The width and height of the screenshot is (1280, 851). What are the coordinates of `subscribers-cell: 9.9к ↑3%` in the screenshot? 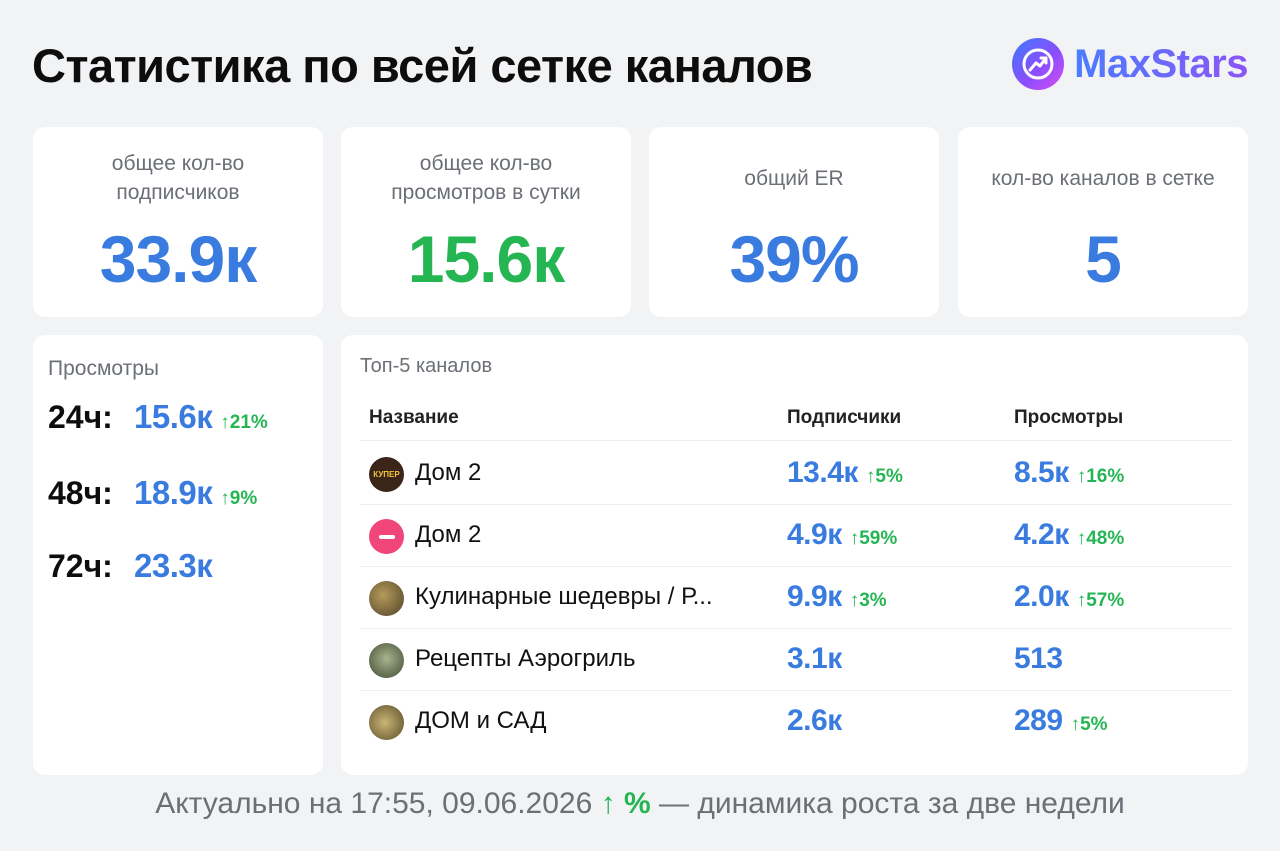 It's located at (837, 597).